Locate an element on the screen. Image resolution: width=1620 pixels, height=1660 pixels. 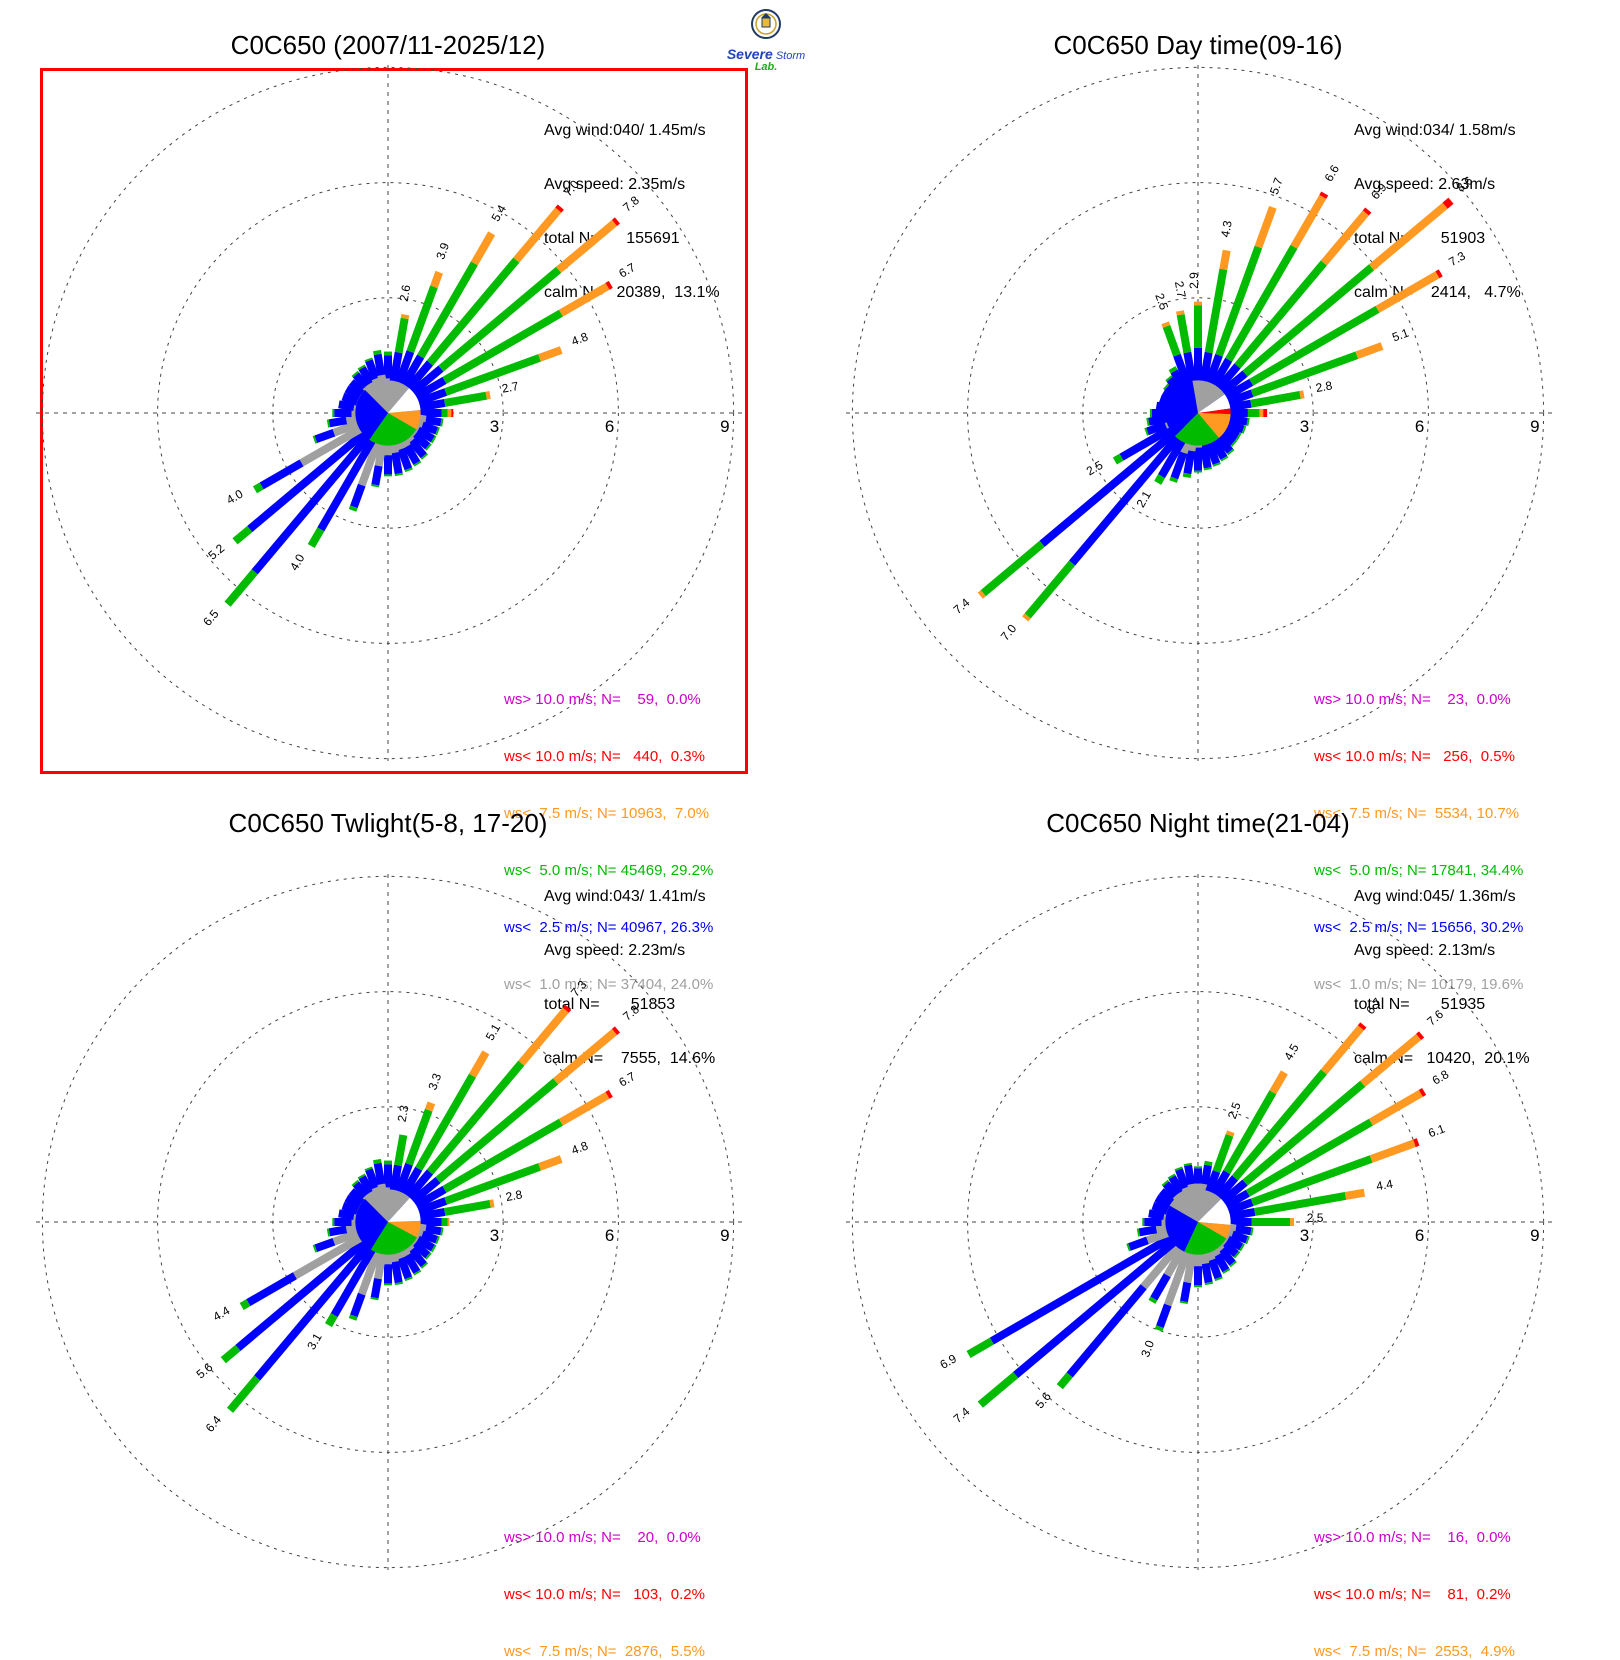
svg-text: 5.4 is located at coordinates (499, 213).